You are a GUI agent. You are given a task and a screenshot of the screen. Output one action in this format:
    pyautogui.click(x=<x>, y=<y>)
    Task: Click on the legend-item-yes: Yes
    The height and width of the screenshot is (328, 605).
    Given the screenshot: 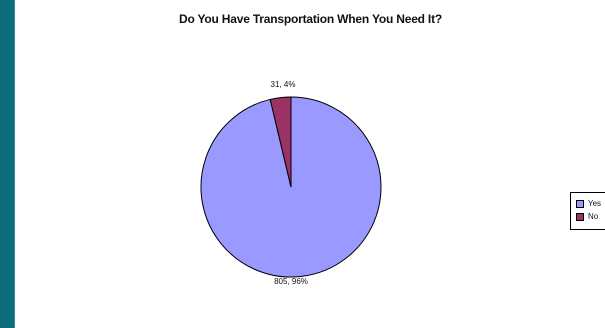 What is the action you would take?
    pyautogui.click(x=590, y=203)
    